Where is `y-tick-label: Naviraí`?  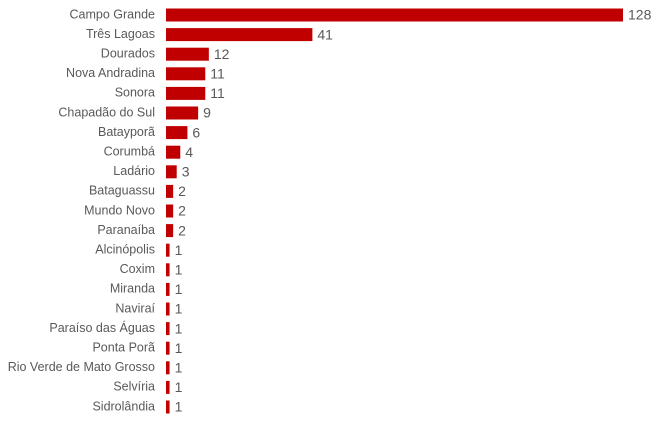
y-tick-label: Naviraí is located at coordinates (135, 308).